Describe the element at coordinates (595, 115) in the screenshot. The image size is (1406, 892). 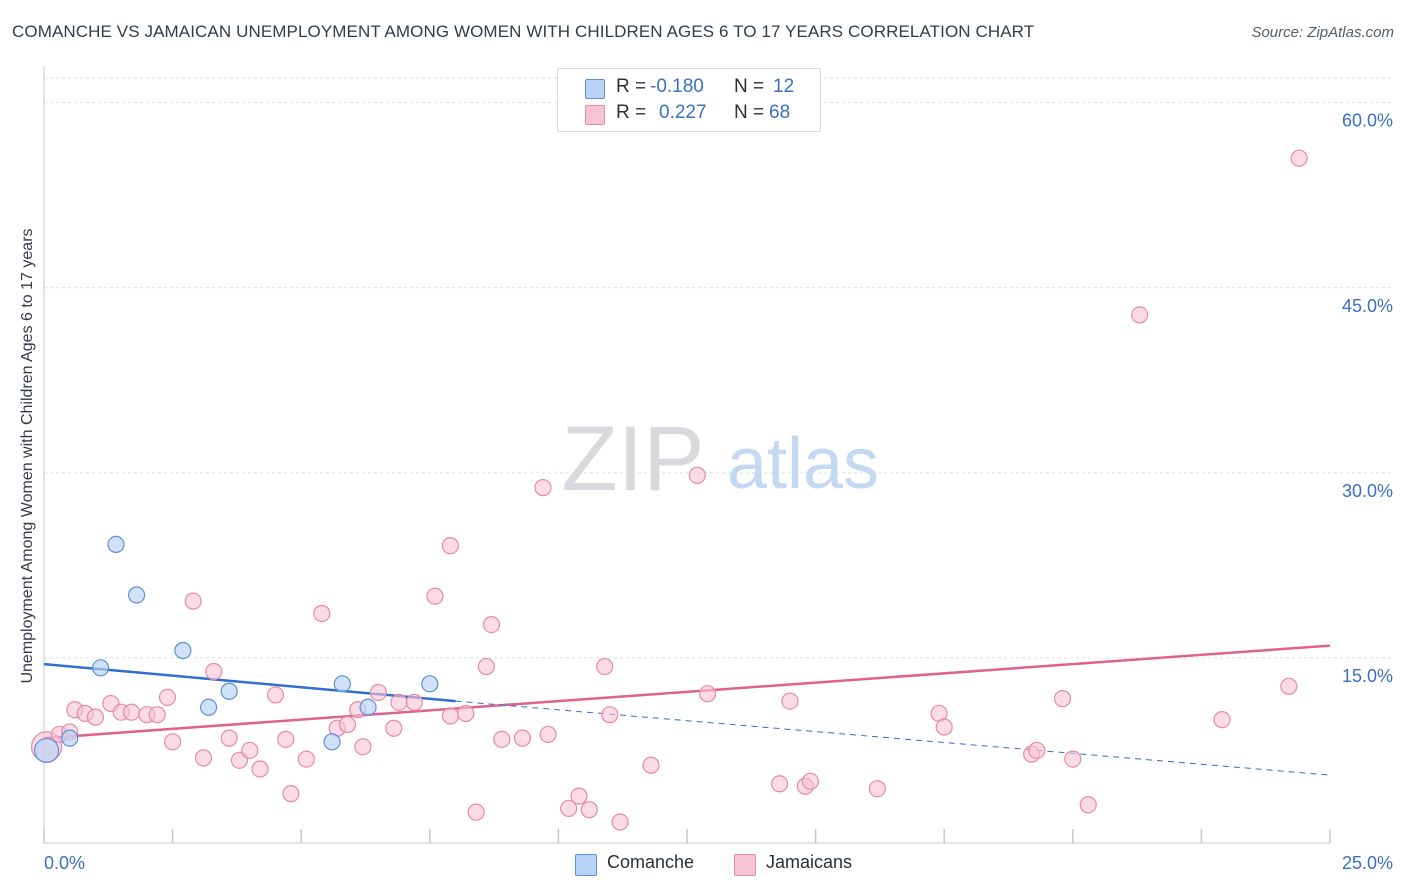
I see `jamaican-swatch` at that location.